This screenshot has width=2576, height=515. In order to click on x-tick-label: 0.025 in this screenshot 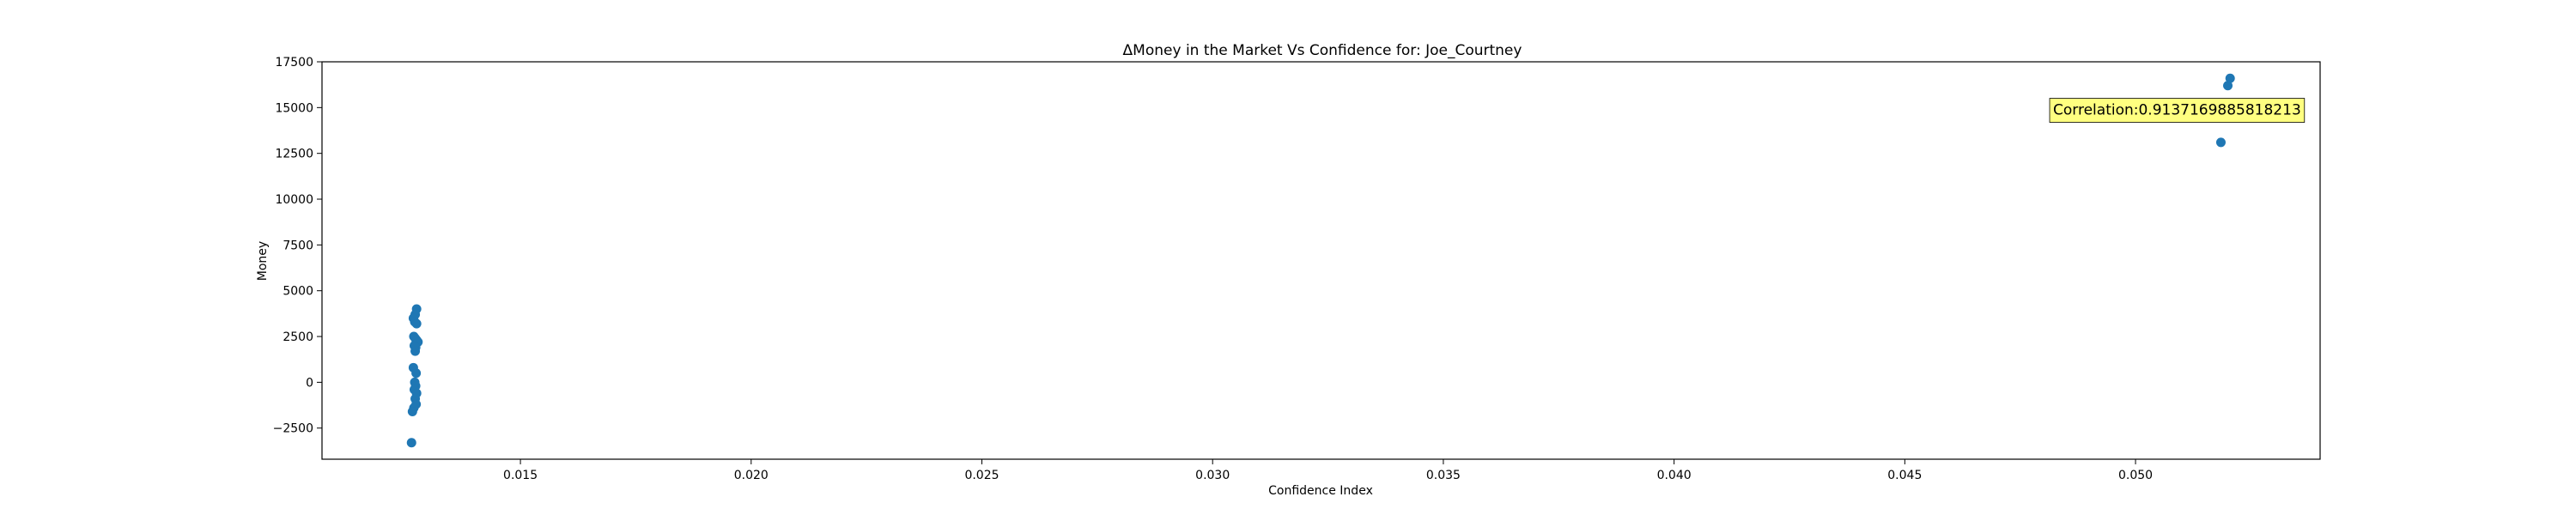, I will do `click(981, 475)`.